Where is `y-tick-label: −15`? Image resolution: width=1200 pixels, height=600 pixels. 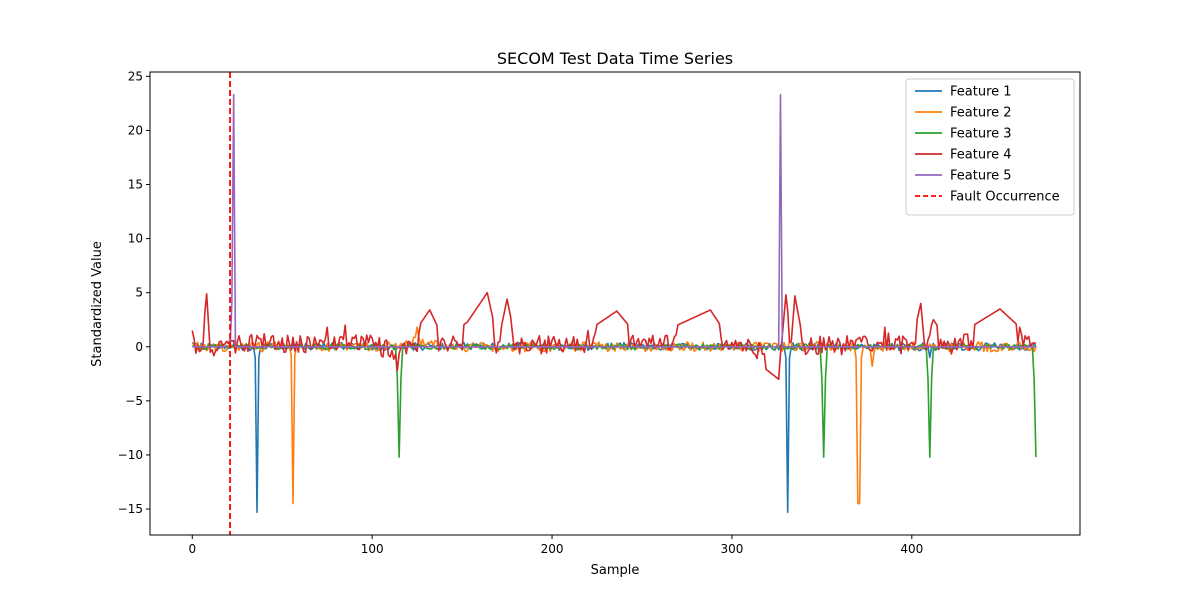
y-tick-label: −15 is located at coordinates (130, 509).